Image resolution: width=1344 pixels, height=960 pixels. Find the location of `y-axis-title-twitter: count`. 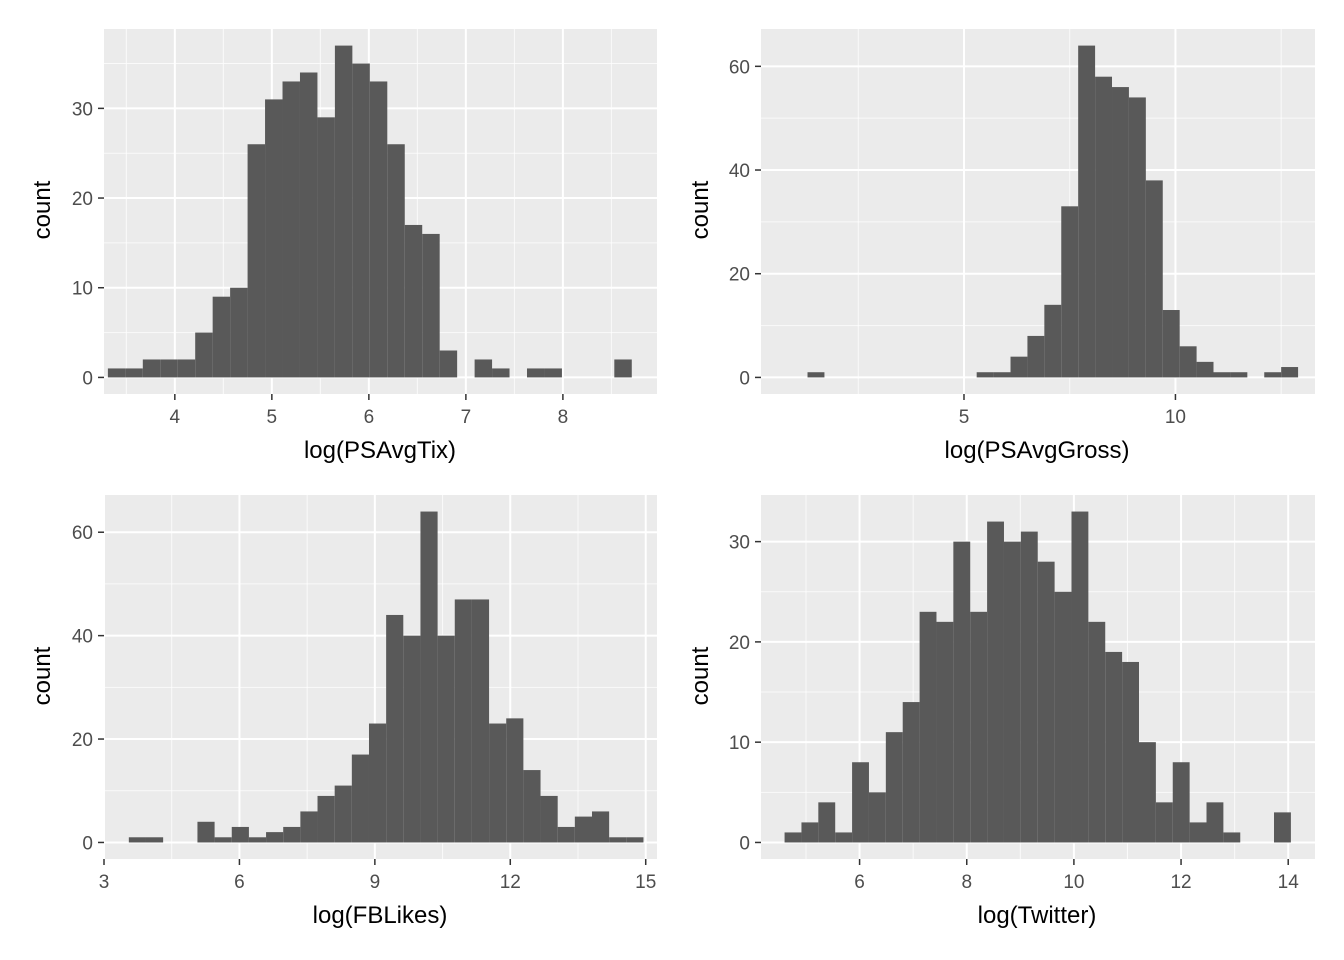

y-axis-title-twitter: count is located at coordinates (700, 675).